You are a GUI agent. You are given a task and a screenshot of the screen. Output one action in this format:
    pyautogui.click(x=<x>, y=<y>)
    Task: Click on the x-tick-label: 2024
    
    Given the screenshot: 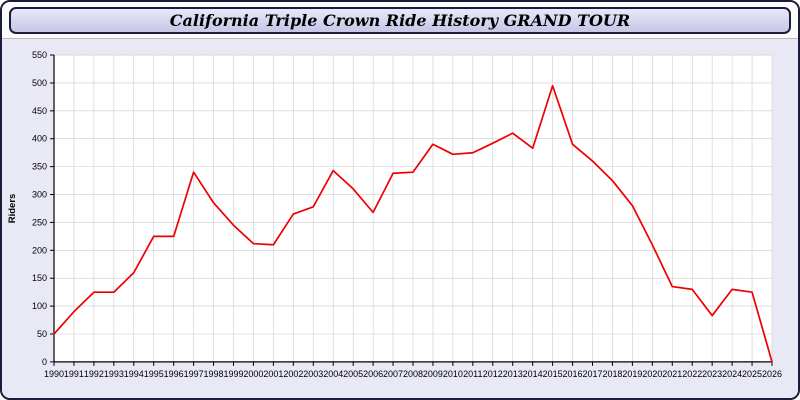 What is the action you would take?
    pyautogui.click(x=732, y=374)
    